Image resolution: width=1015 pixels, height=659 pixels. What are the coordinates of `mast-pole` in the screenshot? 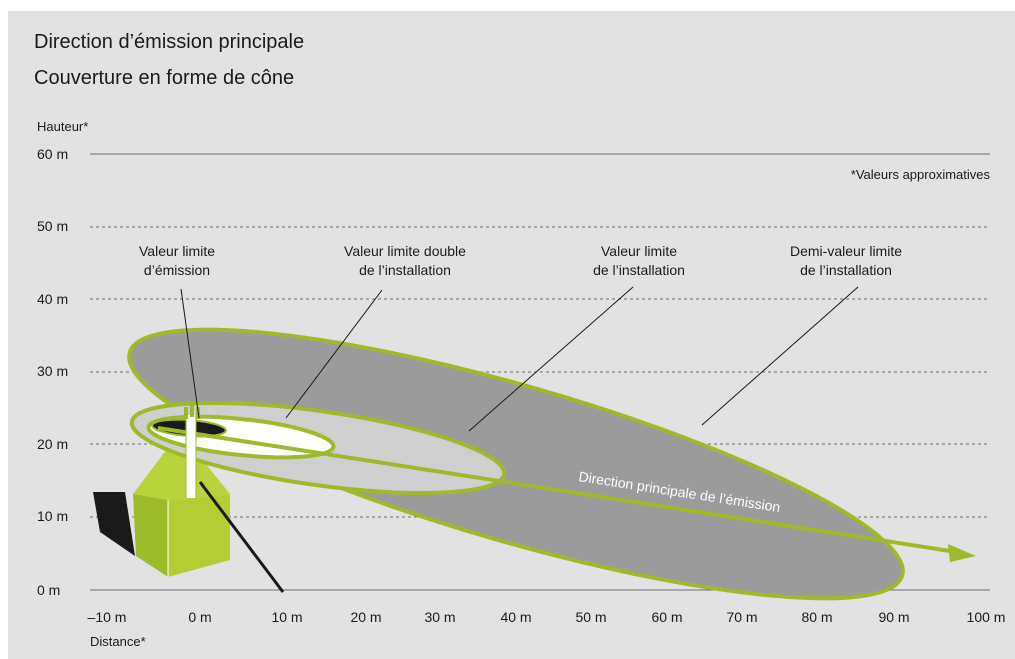 It's located at (191, 456).